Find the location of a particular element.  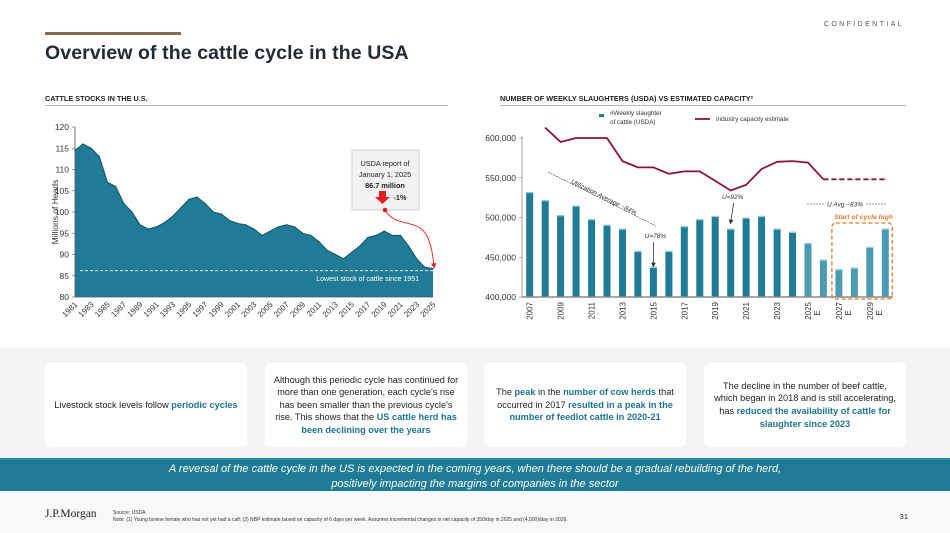

x-tick-label: 2015 is located at coordinates (346, 309).